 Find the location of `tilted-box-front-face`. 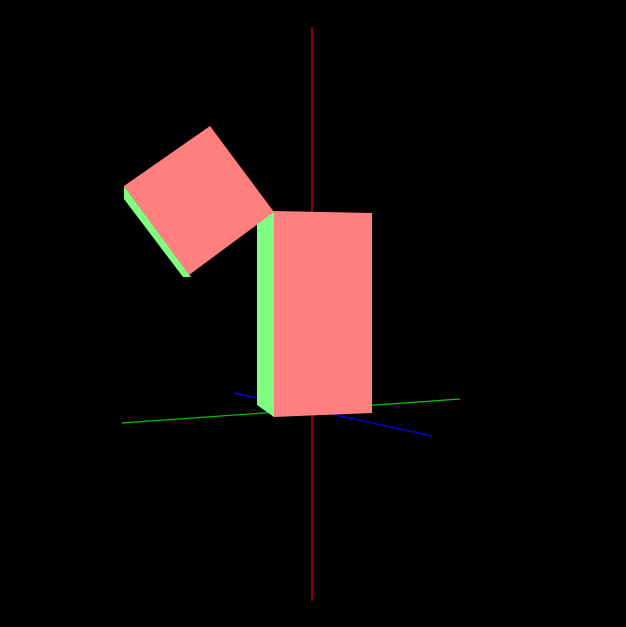

tilted-box-front-face is located at coordinates (199, 200).